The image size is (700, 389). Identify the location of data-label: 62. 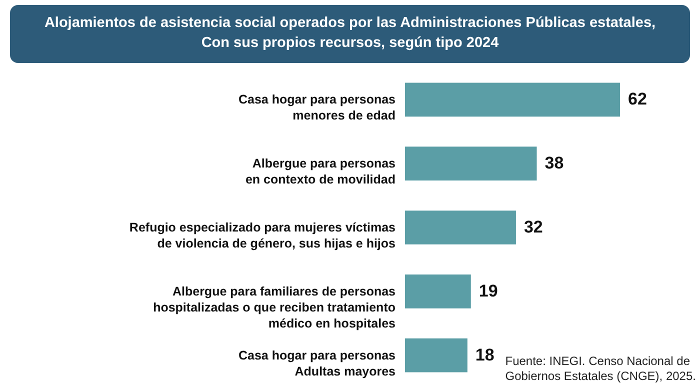
(637, 99).